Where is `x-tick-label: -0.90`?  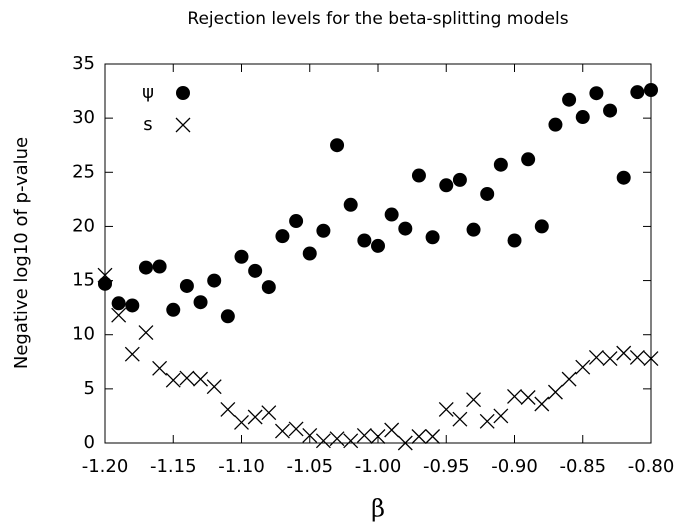 x-tick-label: -0.90 is located at coordinates (514, 466).